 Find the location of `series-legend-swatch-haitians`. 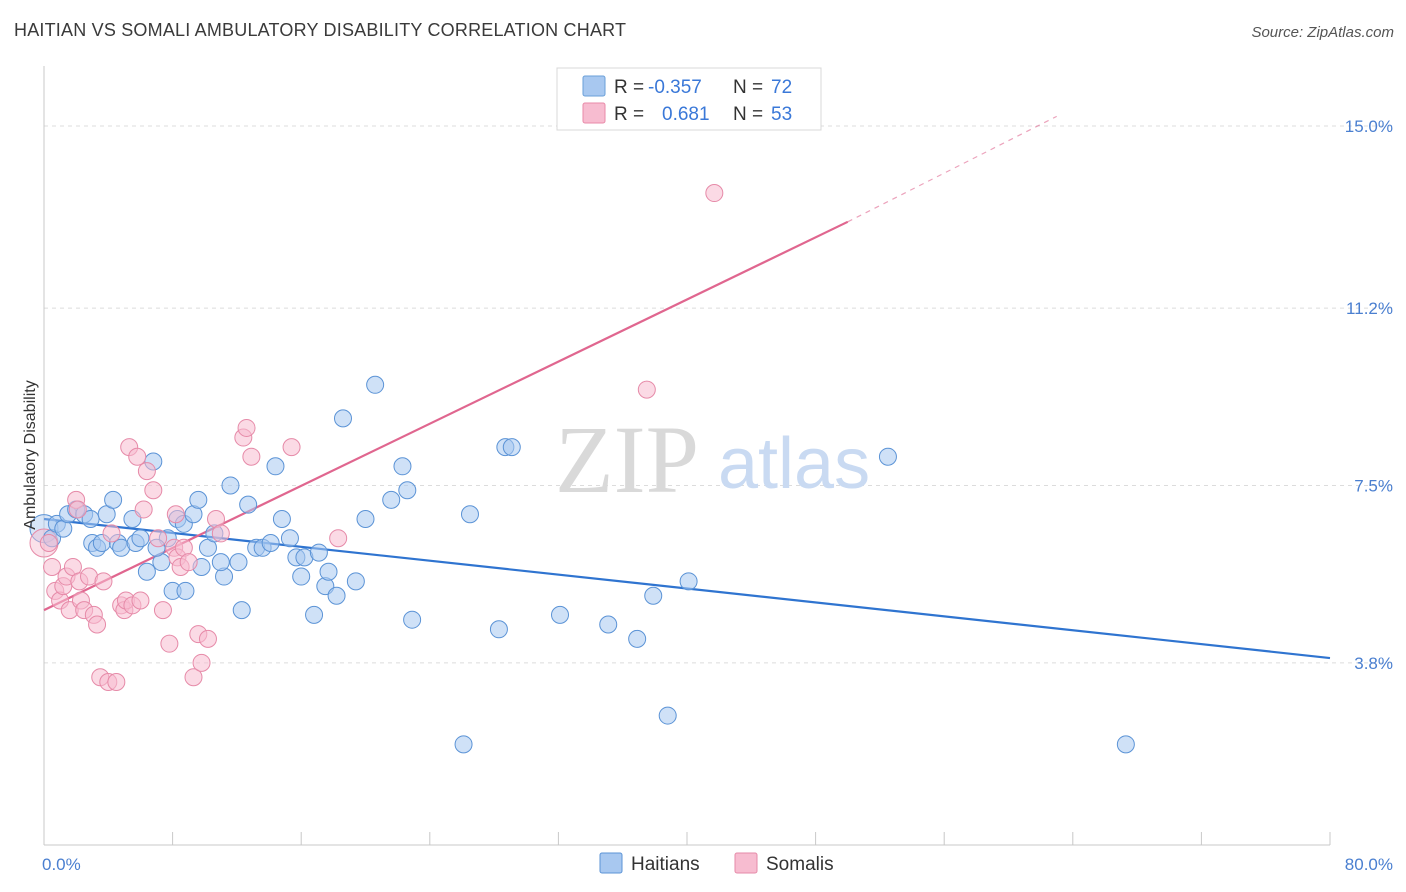

series-legend-swatch-haitians is located at coordinates (611, 863).